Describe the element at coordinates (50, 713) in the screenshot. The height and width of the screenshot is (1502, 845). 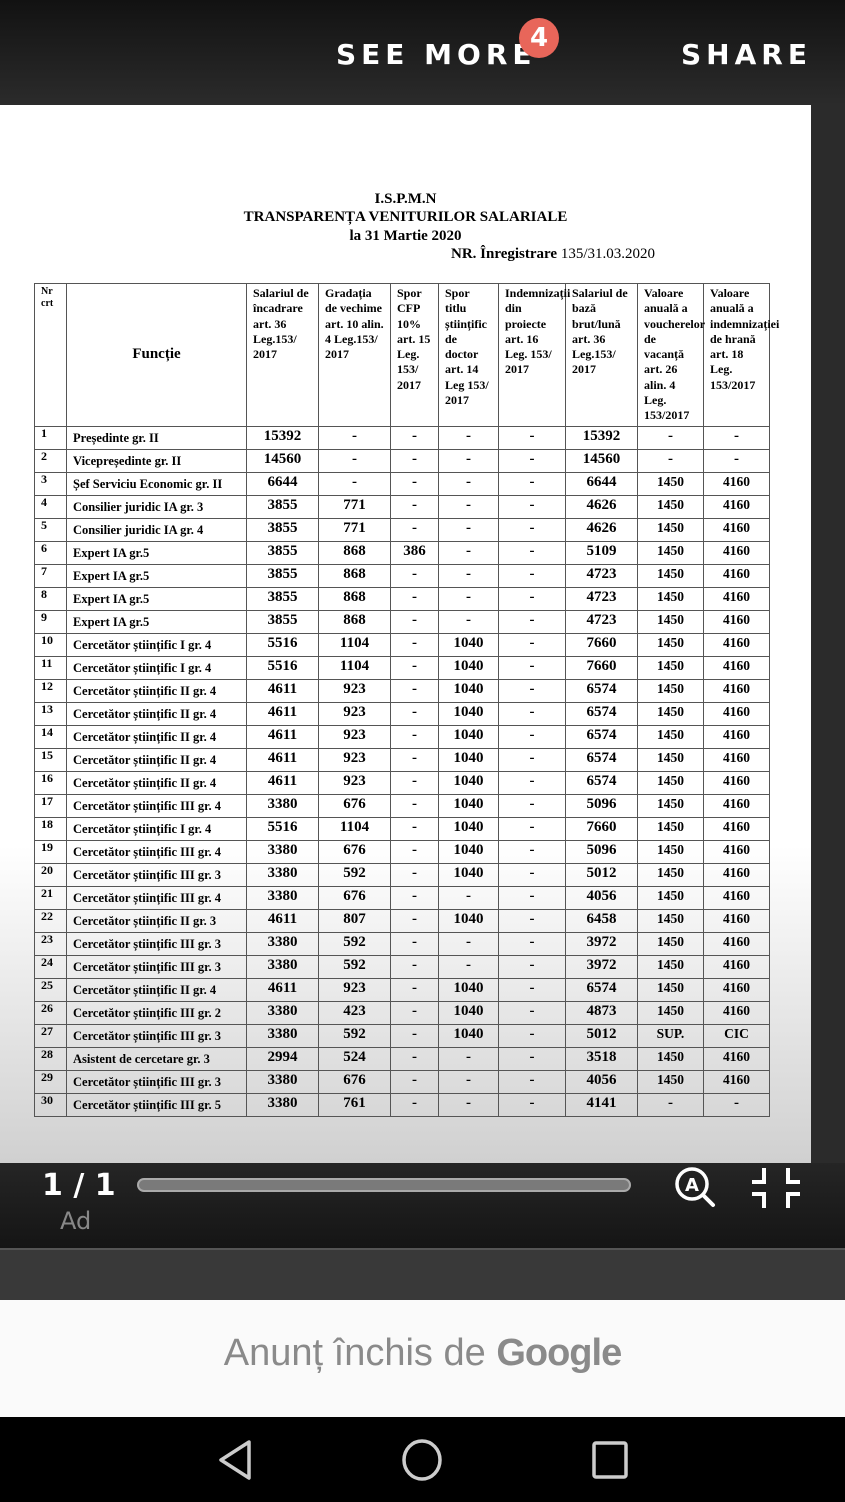
I see `cell-nr: 13` at that location.